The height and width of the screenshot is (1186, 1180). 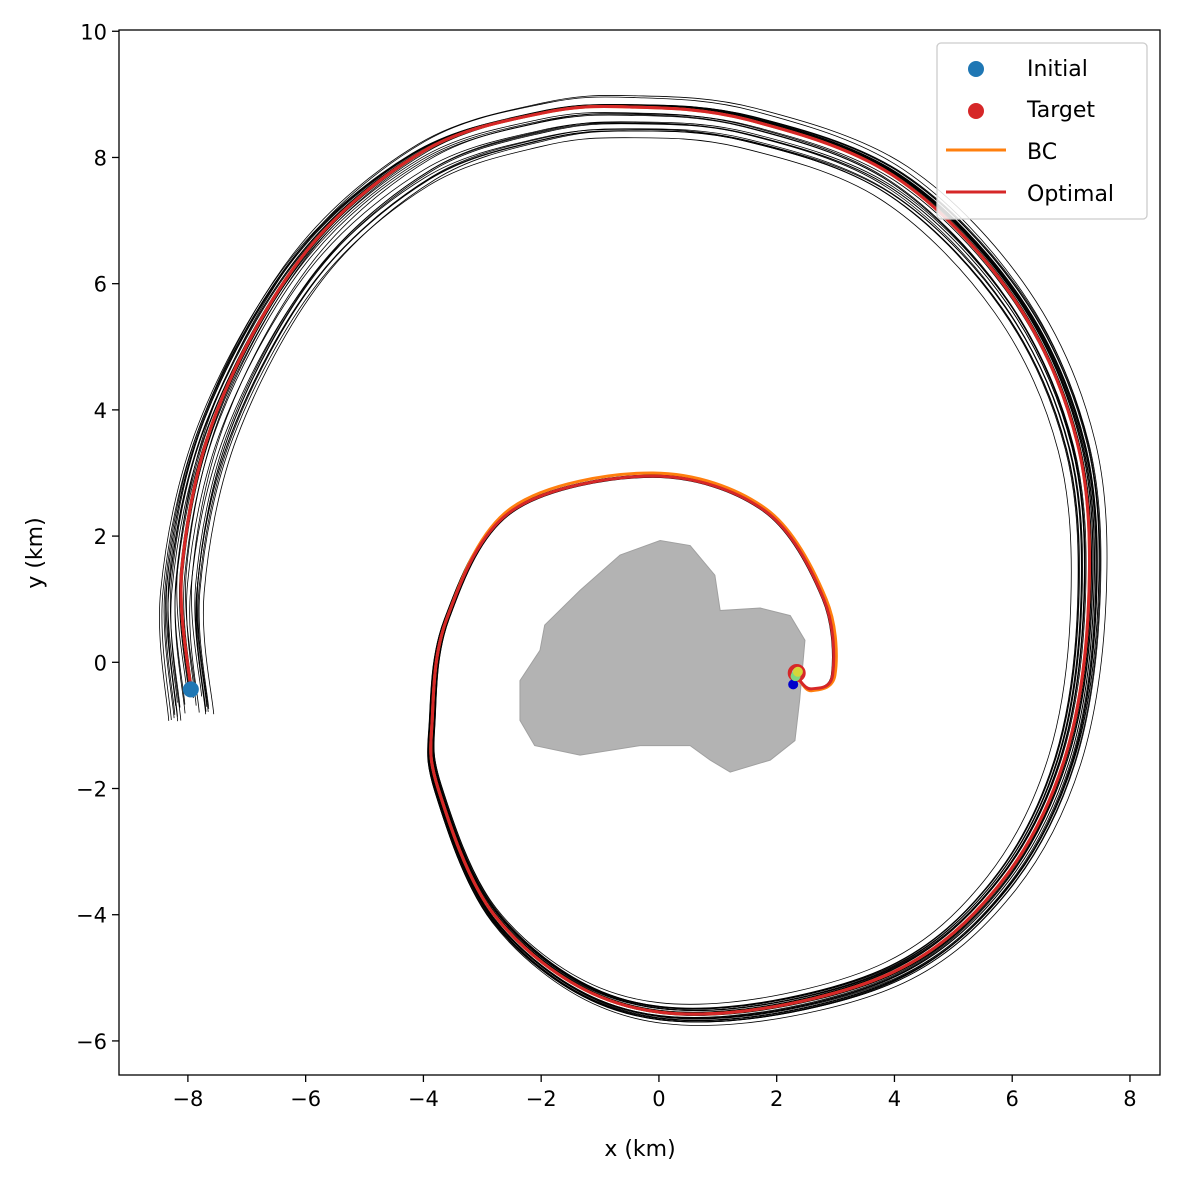 I want to click on y-tick-label: 8, so click(x=100, y=158).